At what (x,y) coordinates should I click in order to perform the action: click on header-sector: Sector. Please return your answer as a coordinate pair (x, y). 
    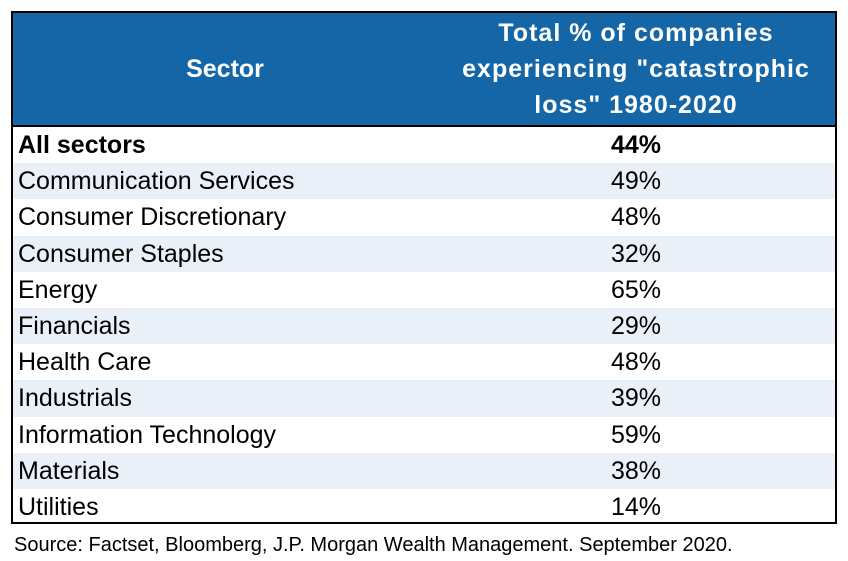
    Looking at the image, I should click on (225, 69).